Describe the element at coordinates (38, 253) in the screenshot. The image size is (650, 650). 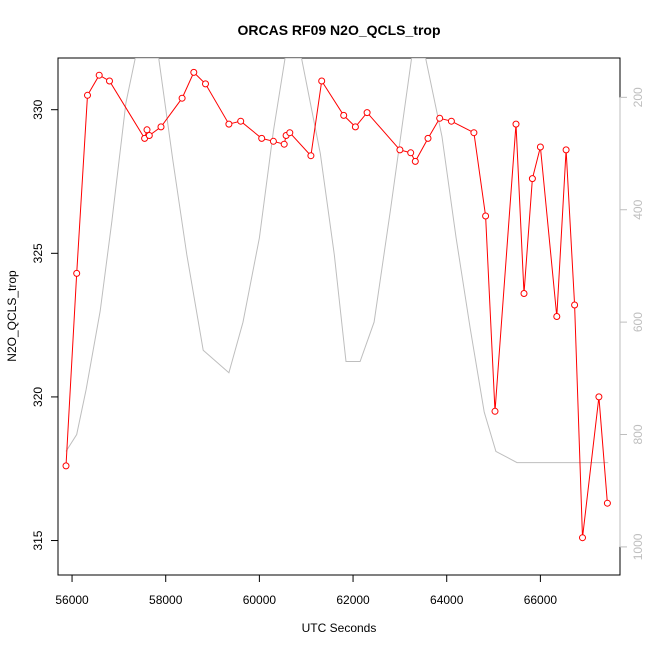
I see `y-tick-label: 325` at that location.